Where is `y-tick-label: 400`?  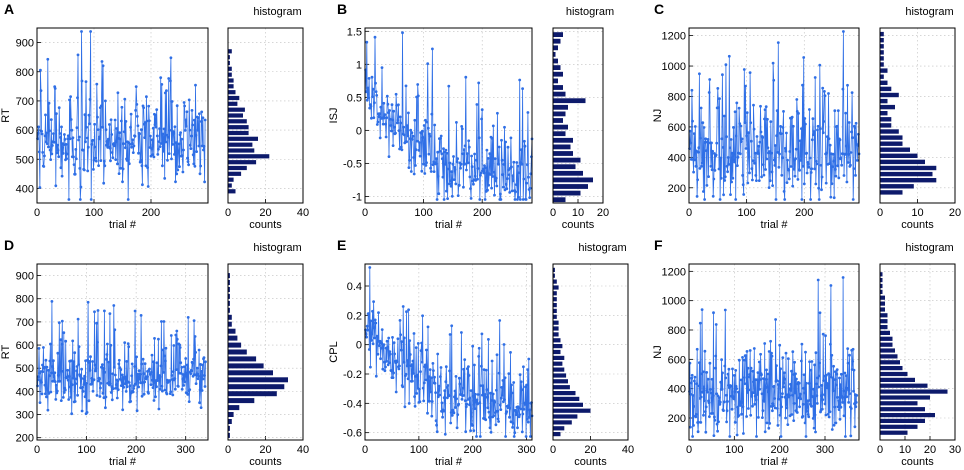
y-tick-label: 400 is located at coordinates (25, 189).